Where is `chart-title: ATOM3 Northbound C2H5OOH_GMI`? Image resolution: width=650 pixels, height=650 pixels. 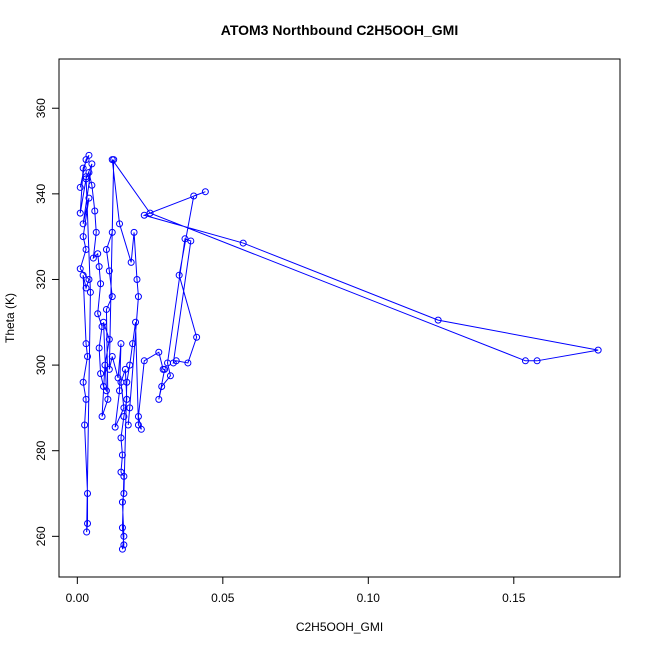 chart-title: ATOM3 Northbound C2H5OOH_GMI is located at coordinates (339, 30).